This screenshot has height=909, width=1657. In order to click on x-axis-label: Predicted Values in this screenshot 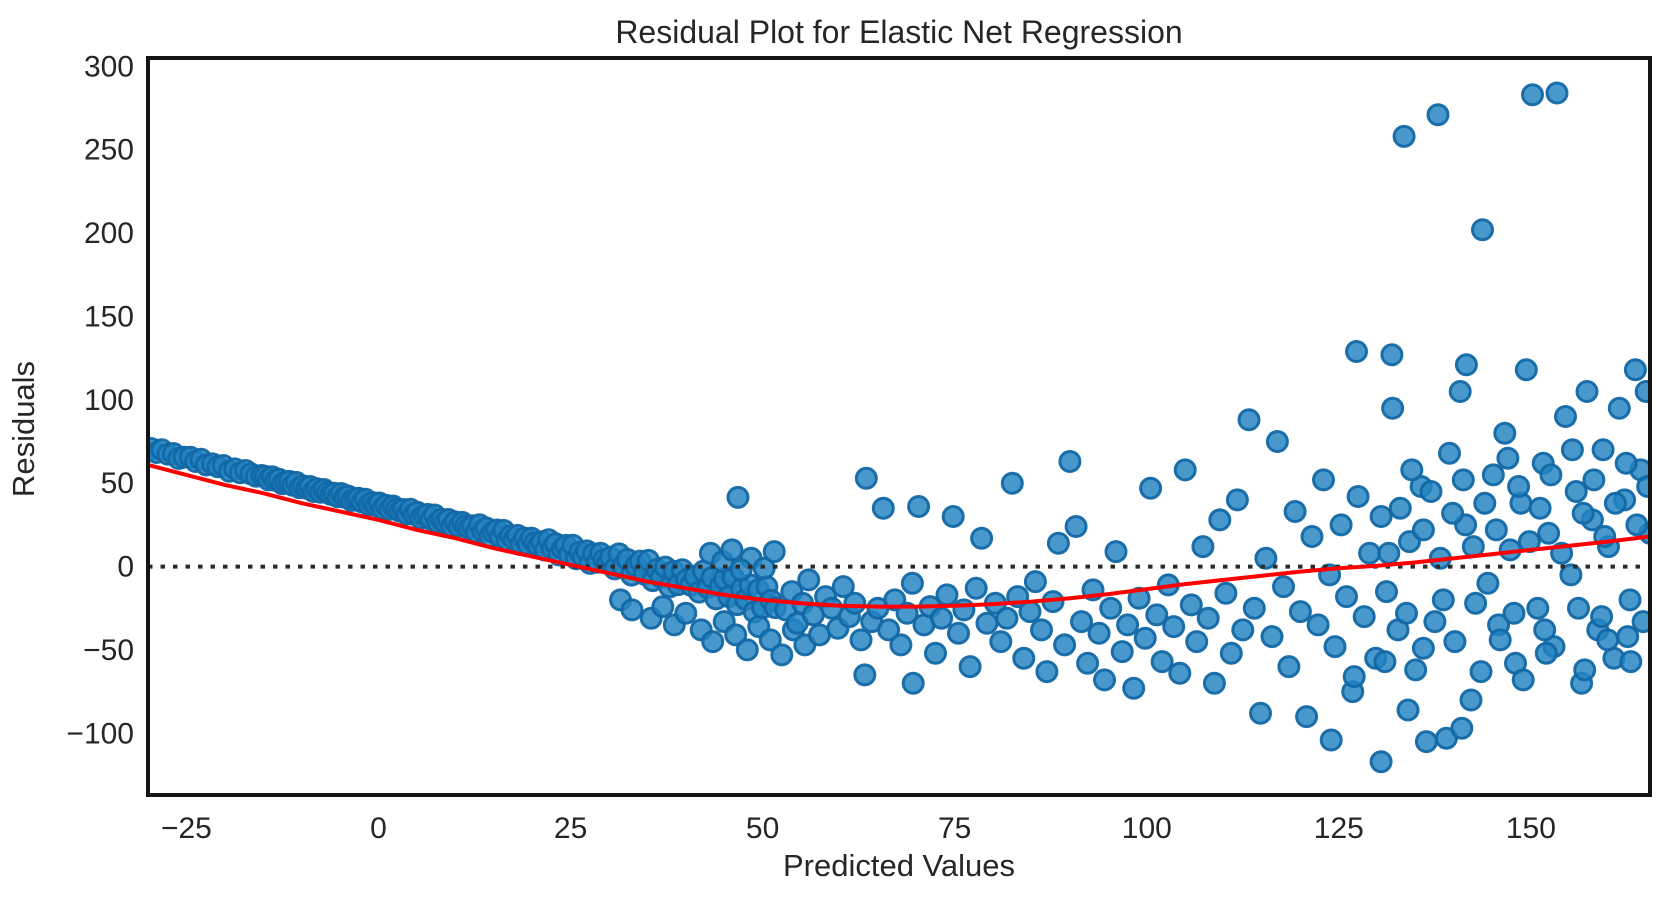, I will do `click(899, 865)`.